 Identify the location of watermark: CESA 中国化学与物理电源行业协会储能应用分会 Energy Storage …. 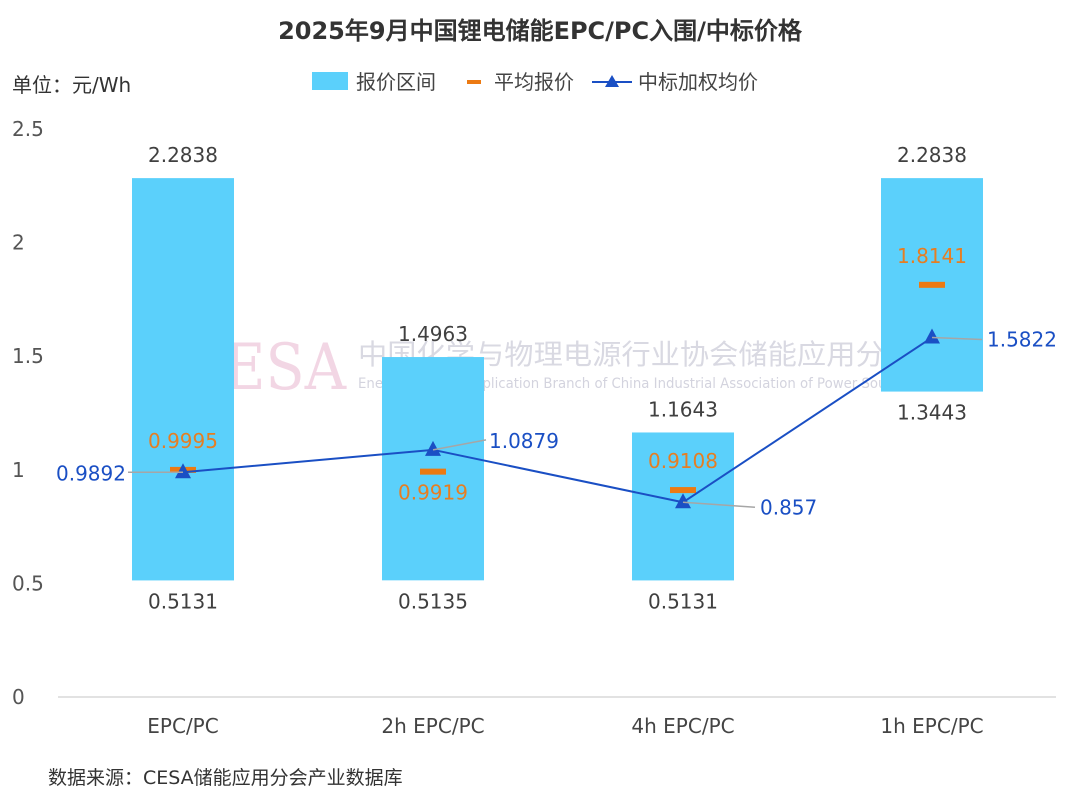
(547, 368).